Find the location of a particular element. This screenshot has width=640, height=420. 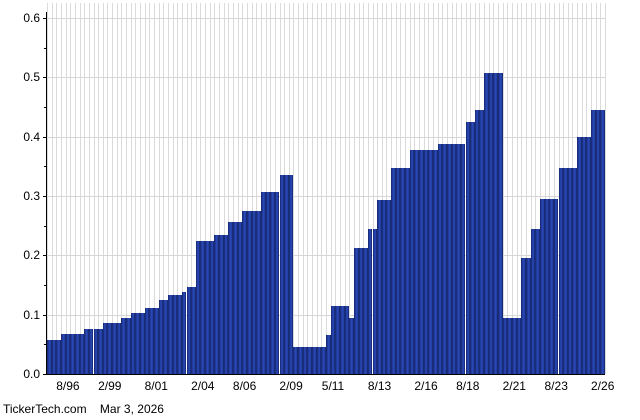

x-tick-label: 8/13 is located at coordinates (379, 386).